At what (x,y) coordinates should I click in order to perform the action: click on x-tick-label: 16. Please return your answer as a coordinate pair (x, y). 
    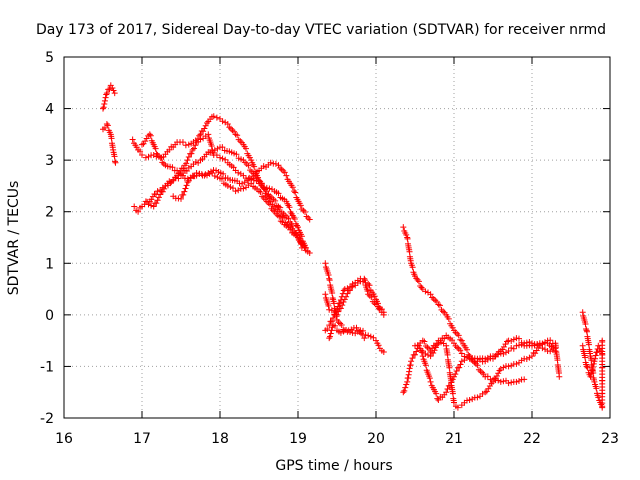
    Looking at the image, I should click on (64, 439).